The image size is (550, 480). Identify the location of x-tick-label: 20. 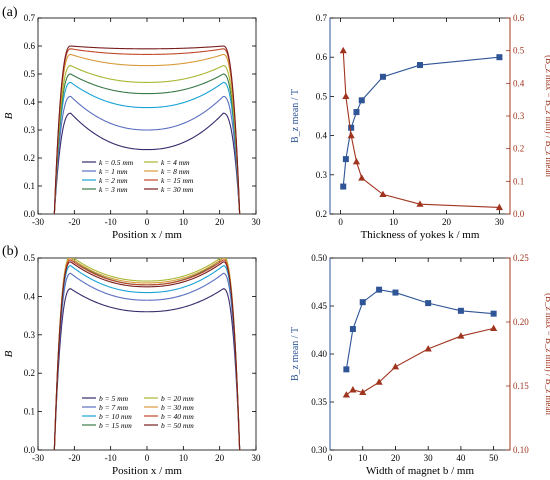
(220, 458).